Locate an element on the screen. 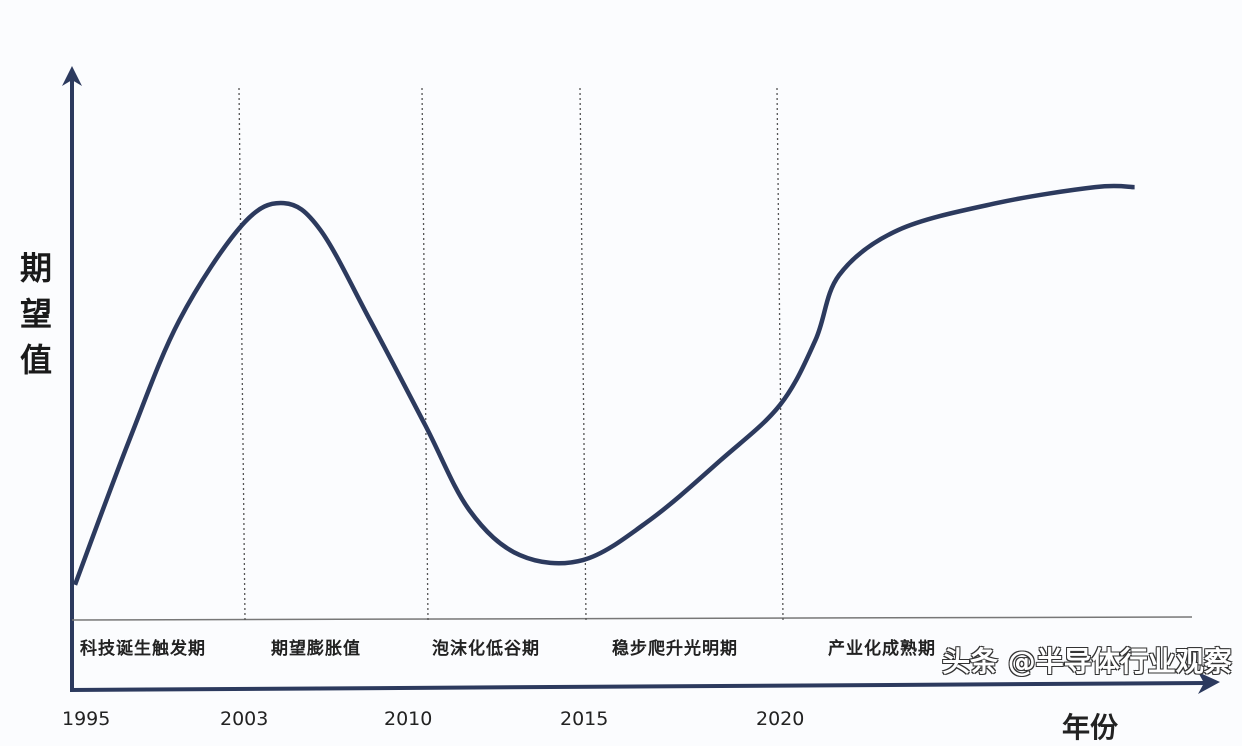  x-axis-label: 年份 is located at coordinates (1090, 727).